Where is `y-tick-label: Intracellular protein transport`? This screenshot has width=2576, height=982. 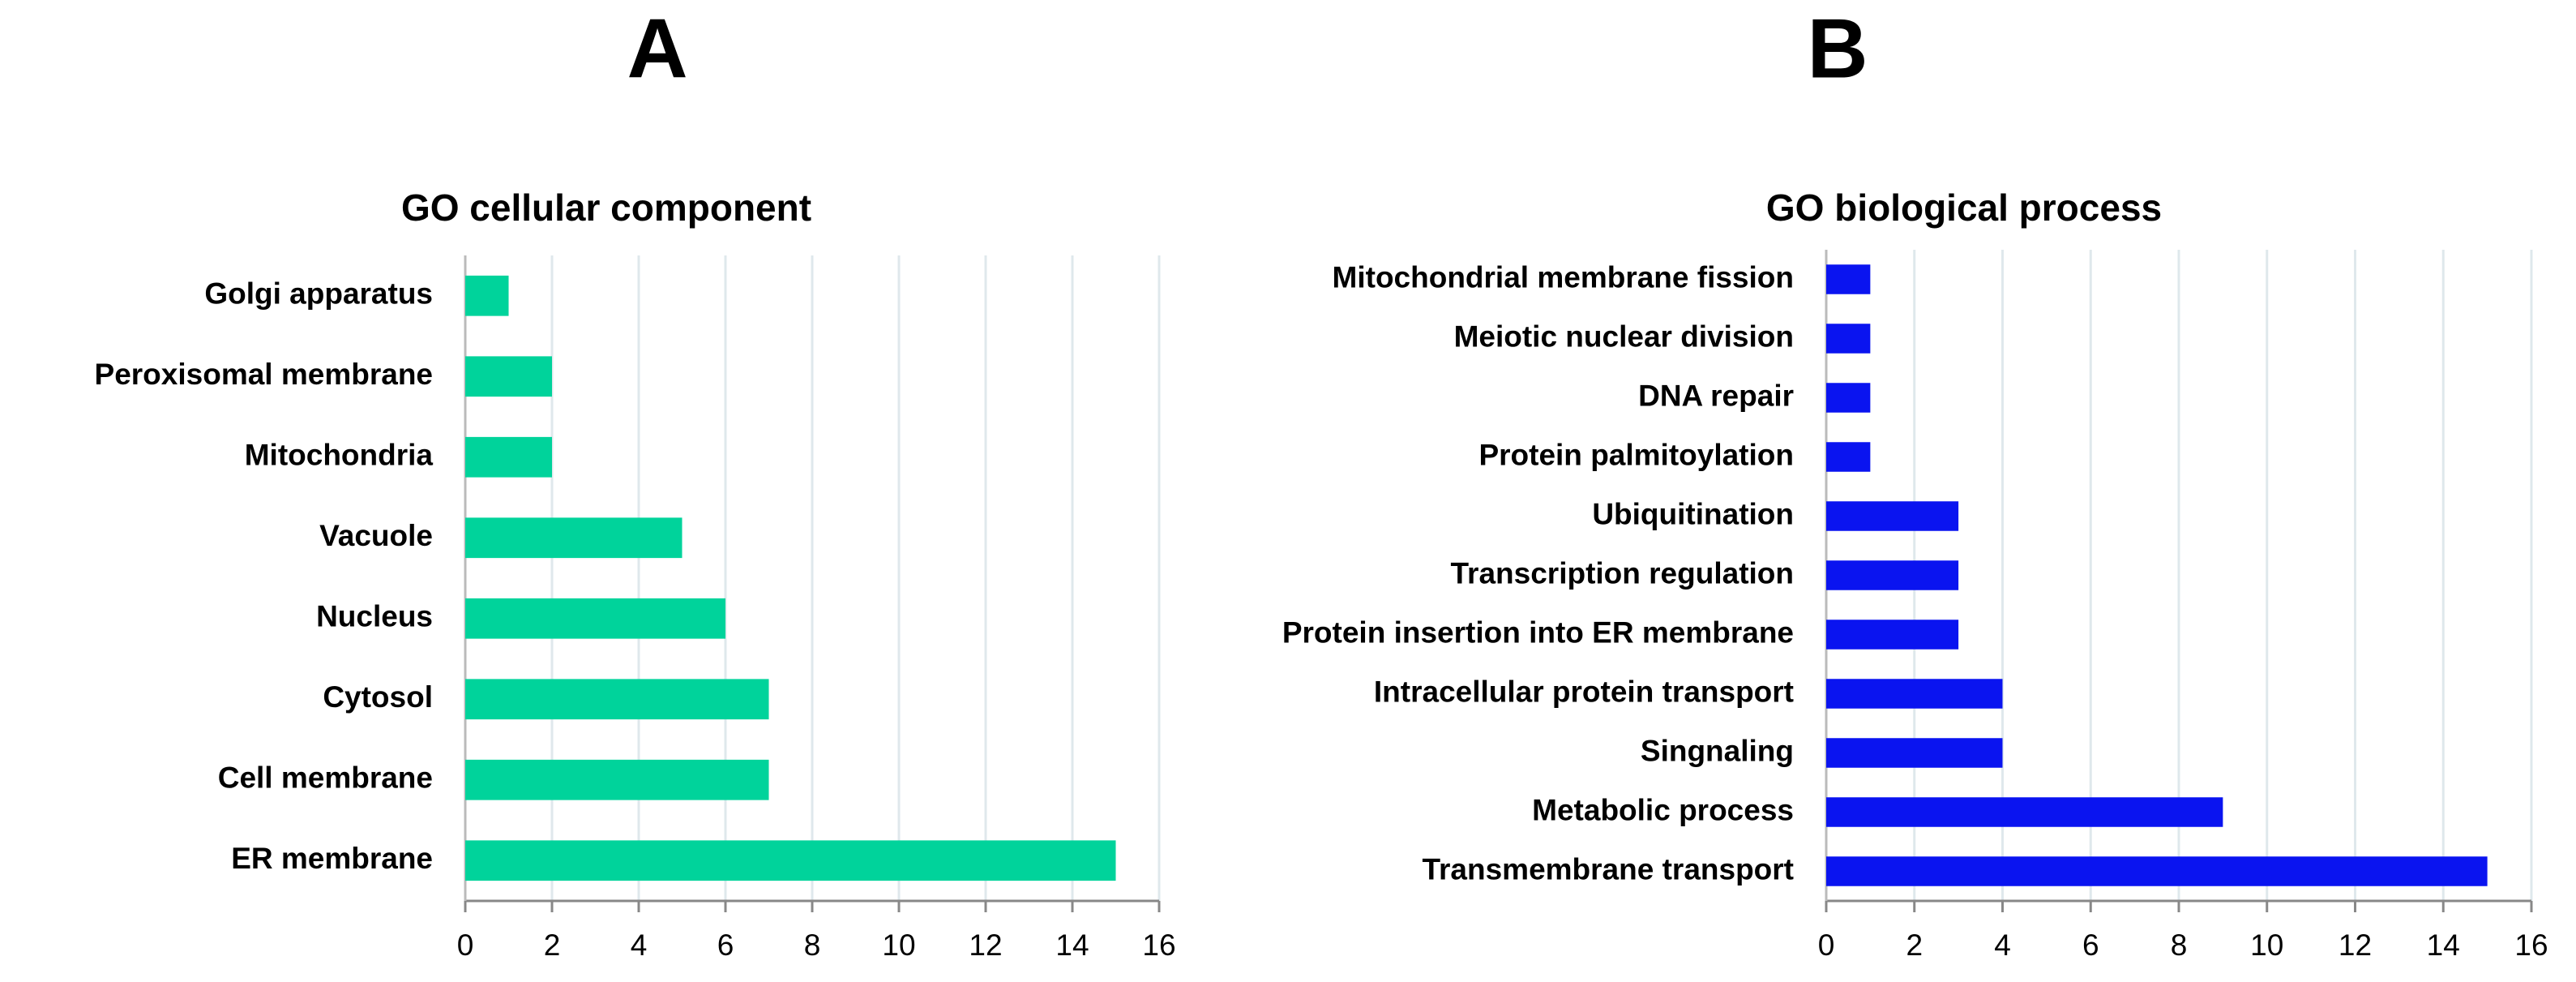 y-tick-label: Intracellular protein transport is located at coordinates (1584, 691).